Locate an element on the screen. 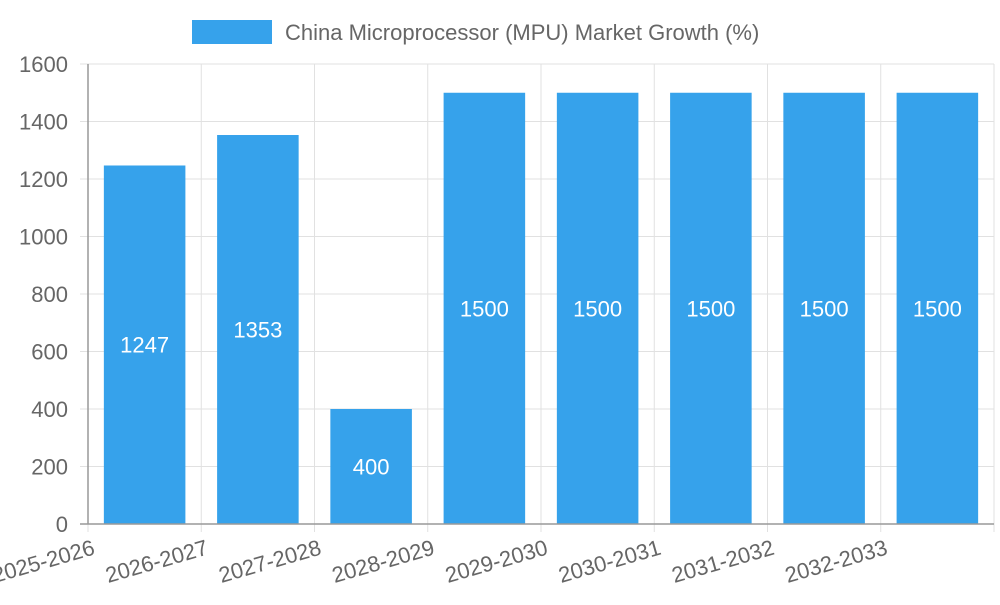 The width and height of the screenshot is (1000, 605). data-label-2025-2026: 1247 is located at coordinates (144, 345).